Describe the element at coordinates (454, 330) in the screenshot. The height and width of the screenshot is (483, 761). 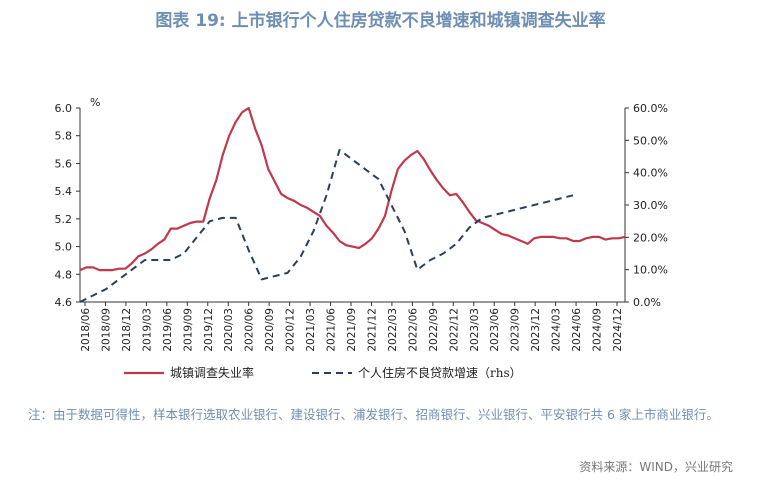
I see `x-tick-label: 2022/12` at that location.